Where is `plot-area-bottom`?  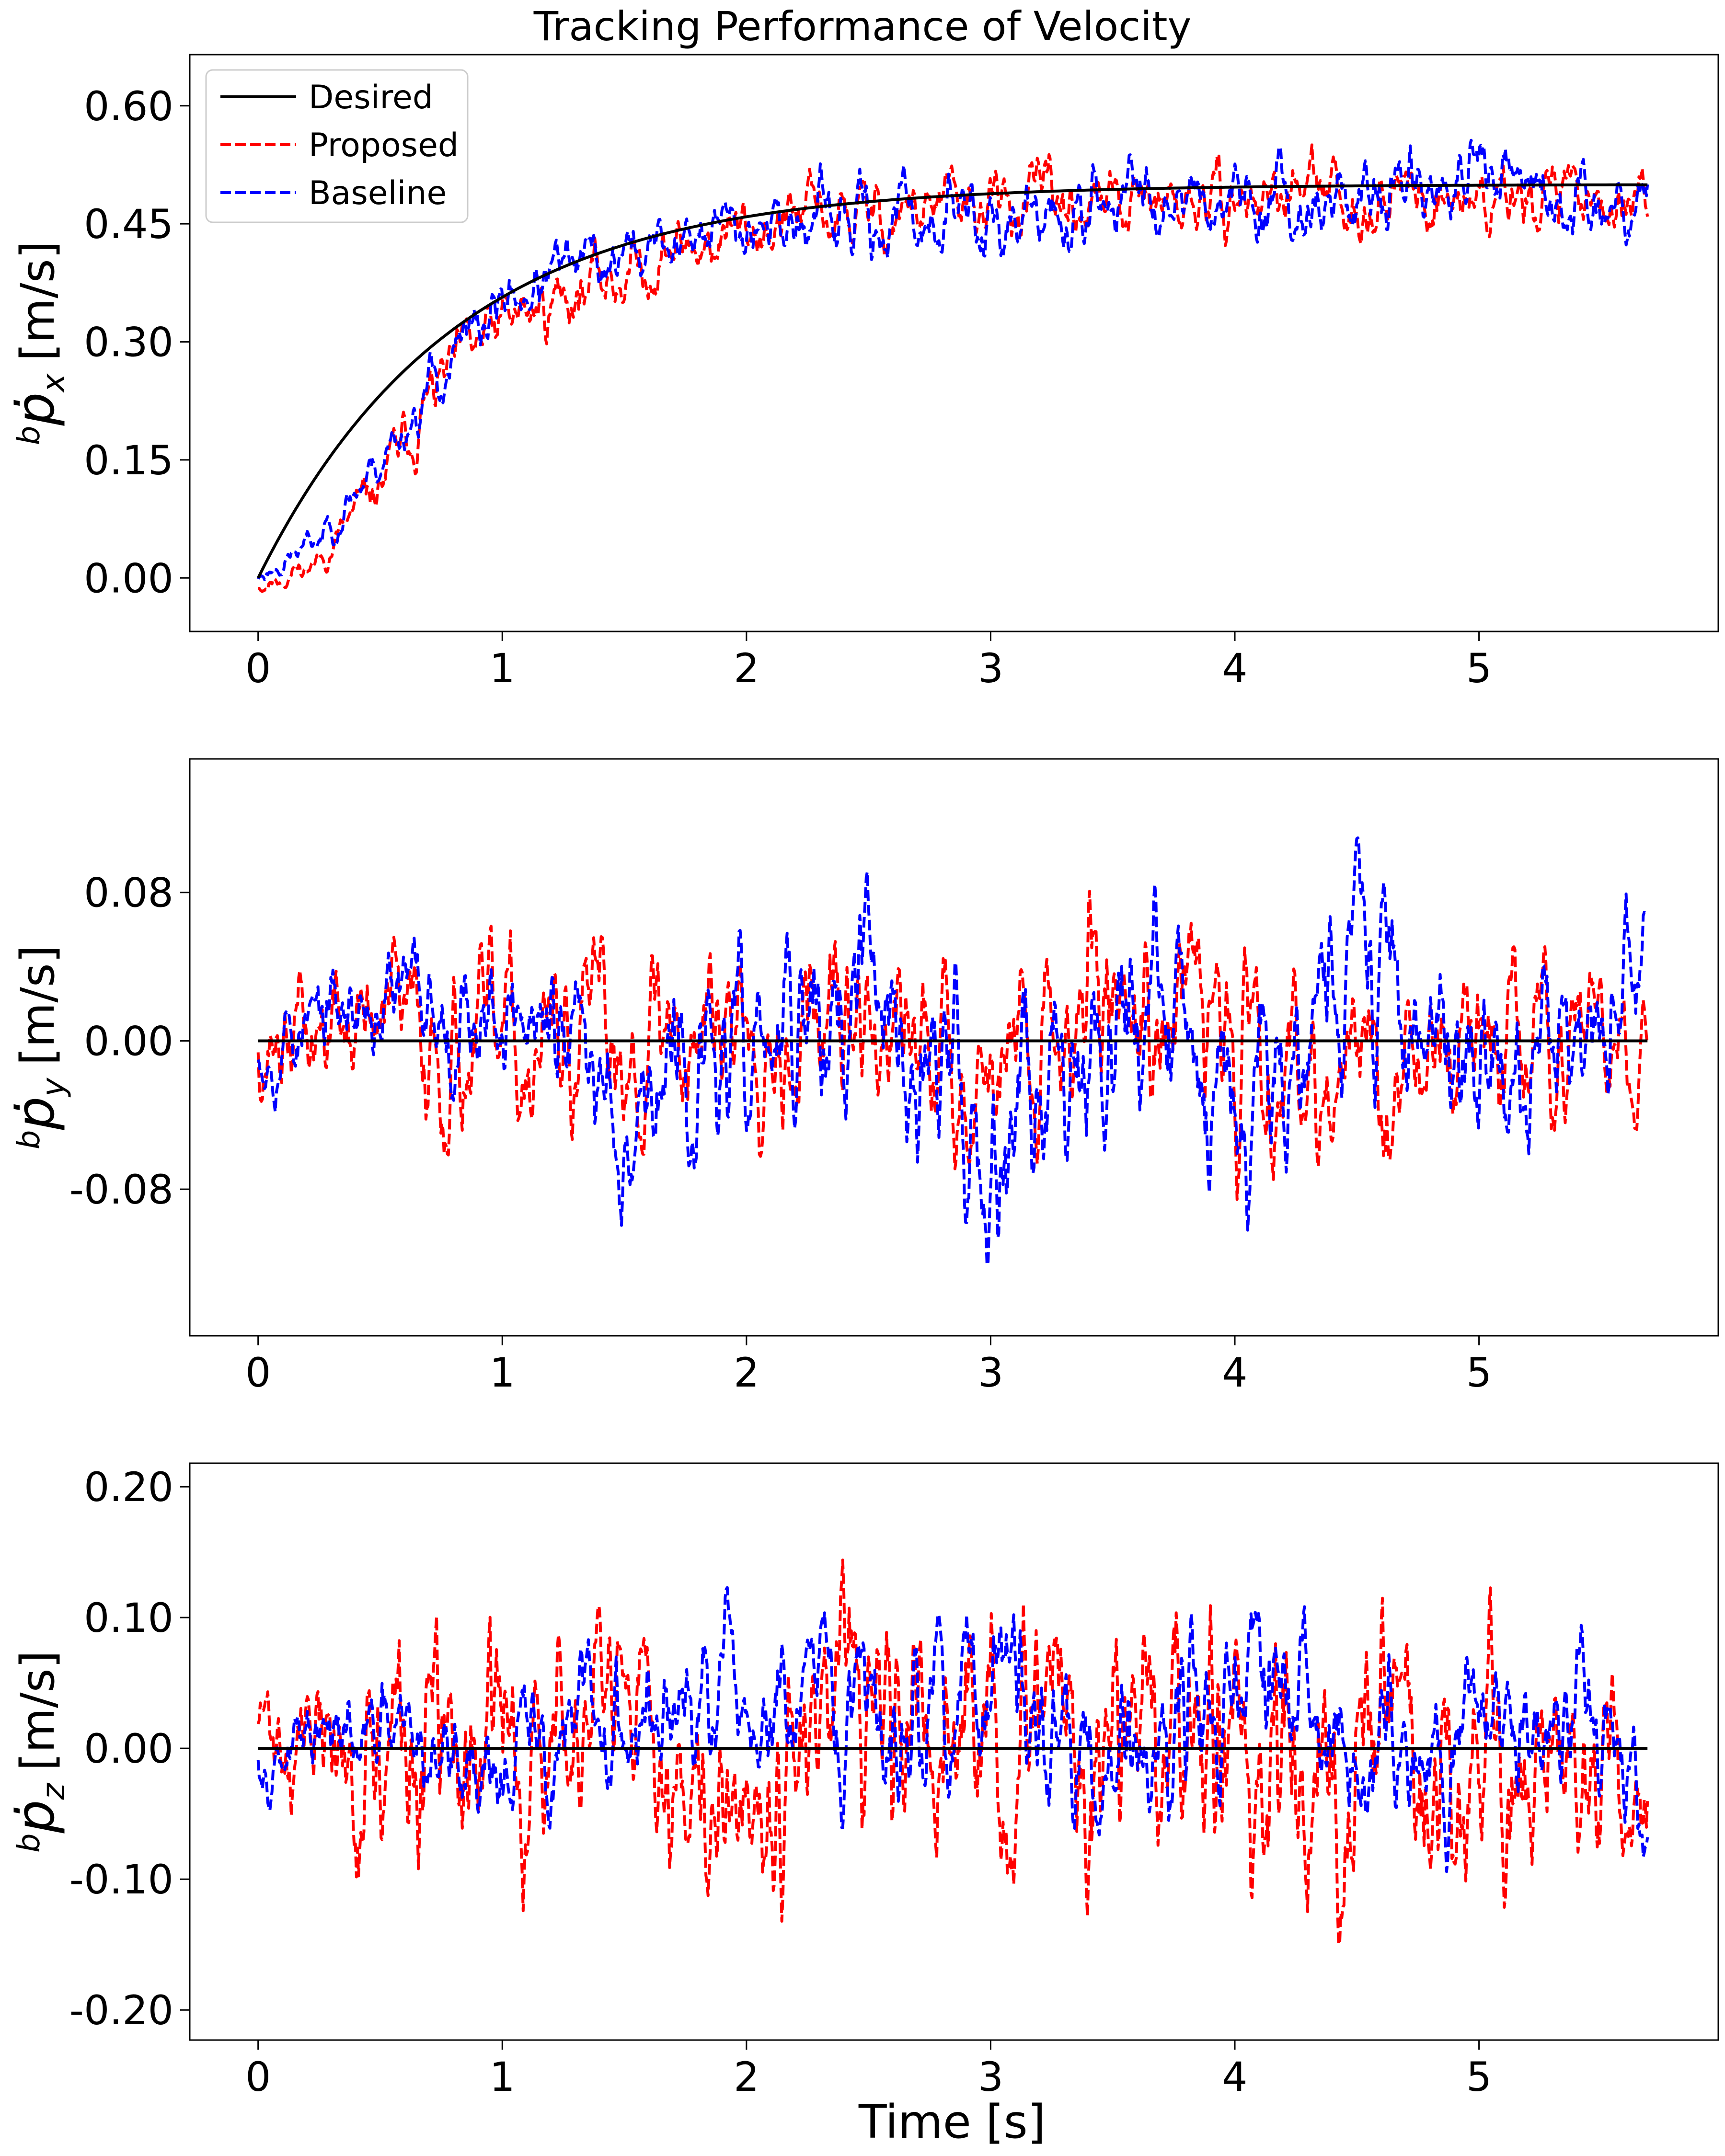
plot-area-bottom is located at coordinates (952, 1752).